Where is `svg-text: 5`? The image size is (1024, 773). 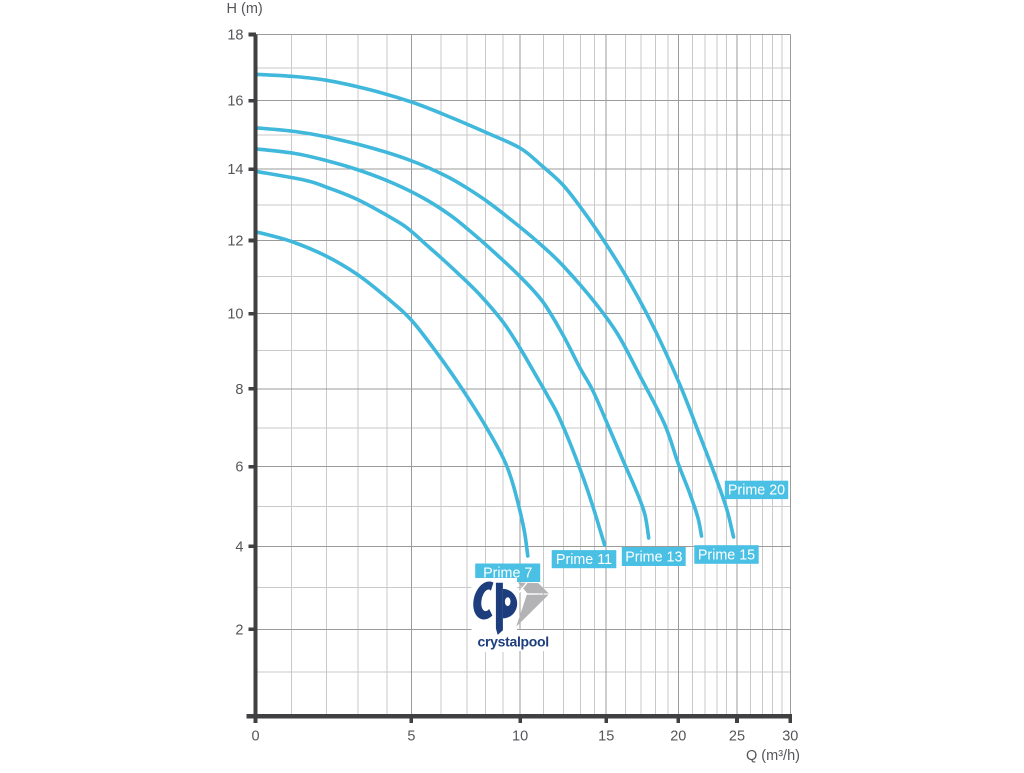 svg-text: 5 is located at coordinates (411, 737).